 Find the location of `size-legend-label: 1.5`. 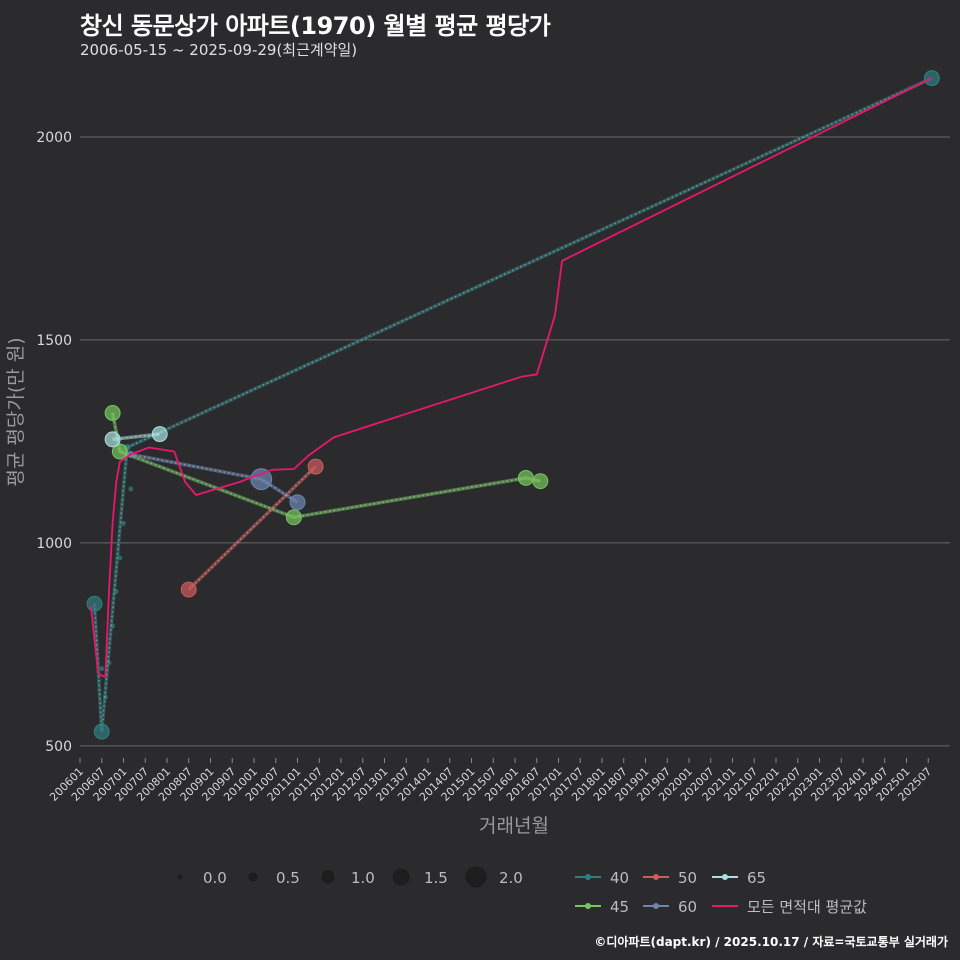

size-legend-label: 1.5 is located at coordinates (436, 878).